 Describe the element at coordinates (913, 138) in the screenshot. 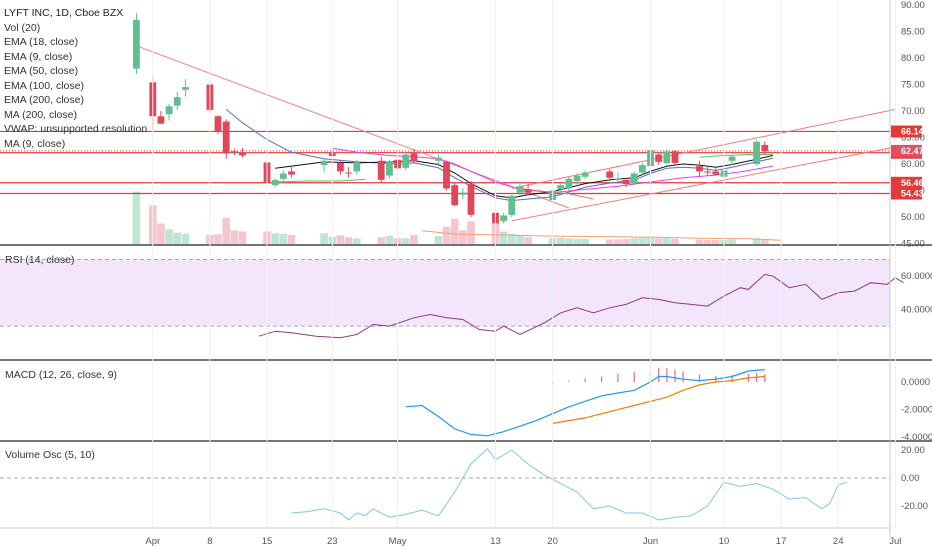

I see `price-tick-label: 65.00` at that location.